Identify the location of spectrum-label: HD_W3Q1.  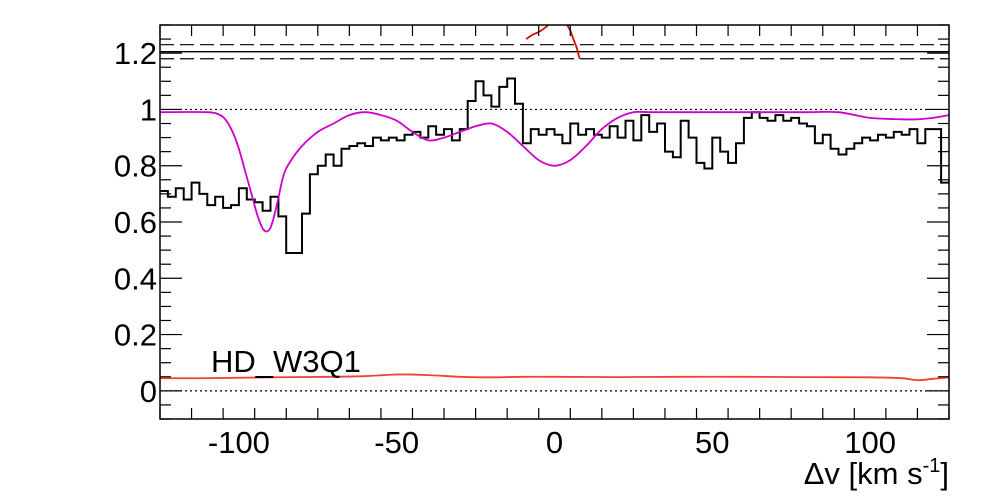
(286, 361).